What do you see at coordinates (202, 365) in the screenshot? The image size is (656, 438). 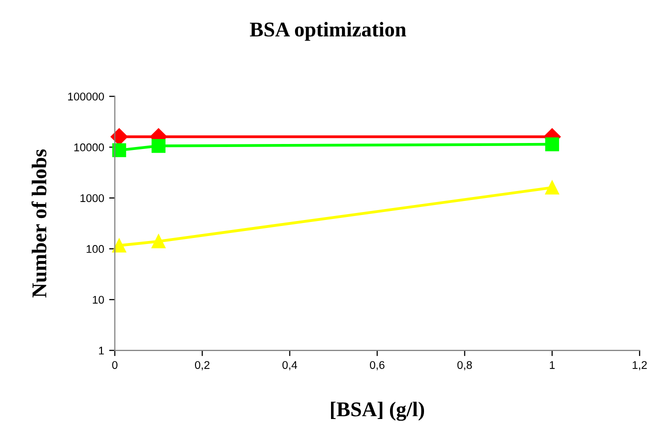 I see `x-tick-label: 0,2` at bounding box center [202, 365].